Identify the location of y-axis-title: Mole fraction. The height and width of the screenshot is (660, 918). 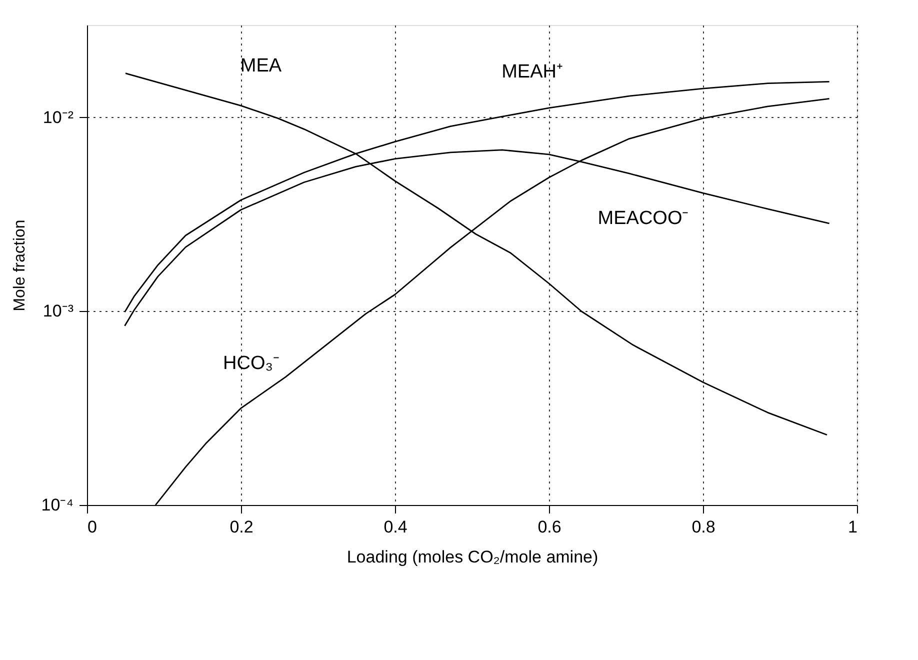
(19, 266).